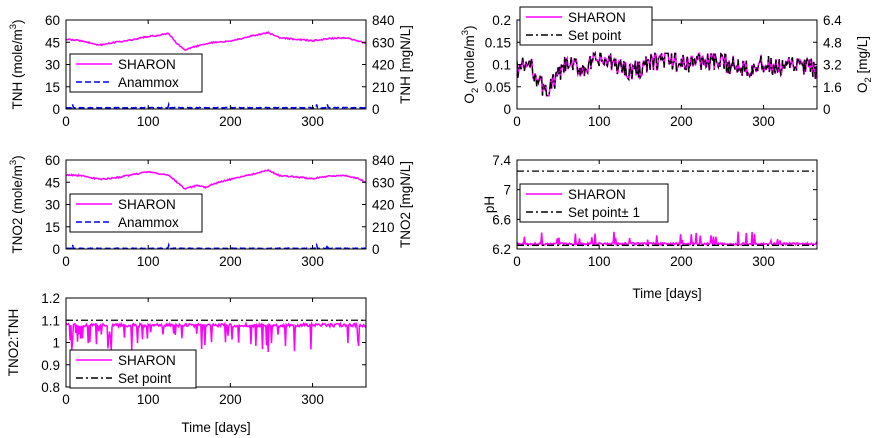 Image resolution: width=879 pixels, height=438 pixels. What do you see at coordinates (501, 160) in the screenshot?
I see `y-tick-label: 7.4` at bounding box center [501, 160].